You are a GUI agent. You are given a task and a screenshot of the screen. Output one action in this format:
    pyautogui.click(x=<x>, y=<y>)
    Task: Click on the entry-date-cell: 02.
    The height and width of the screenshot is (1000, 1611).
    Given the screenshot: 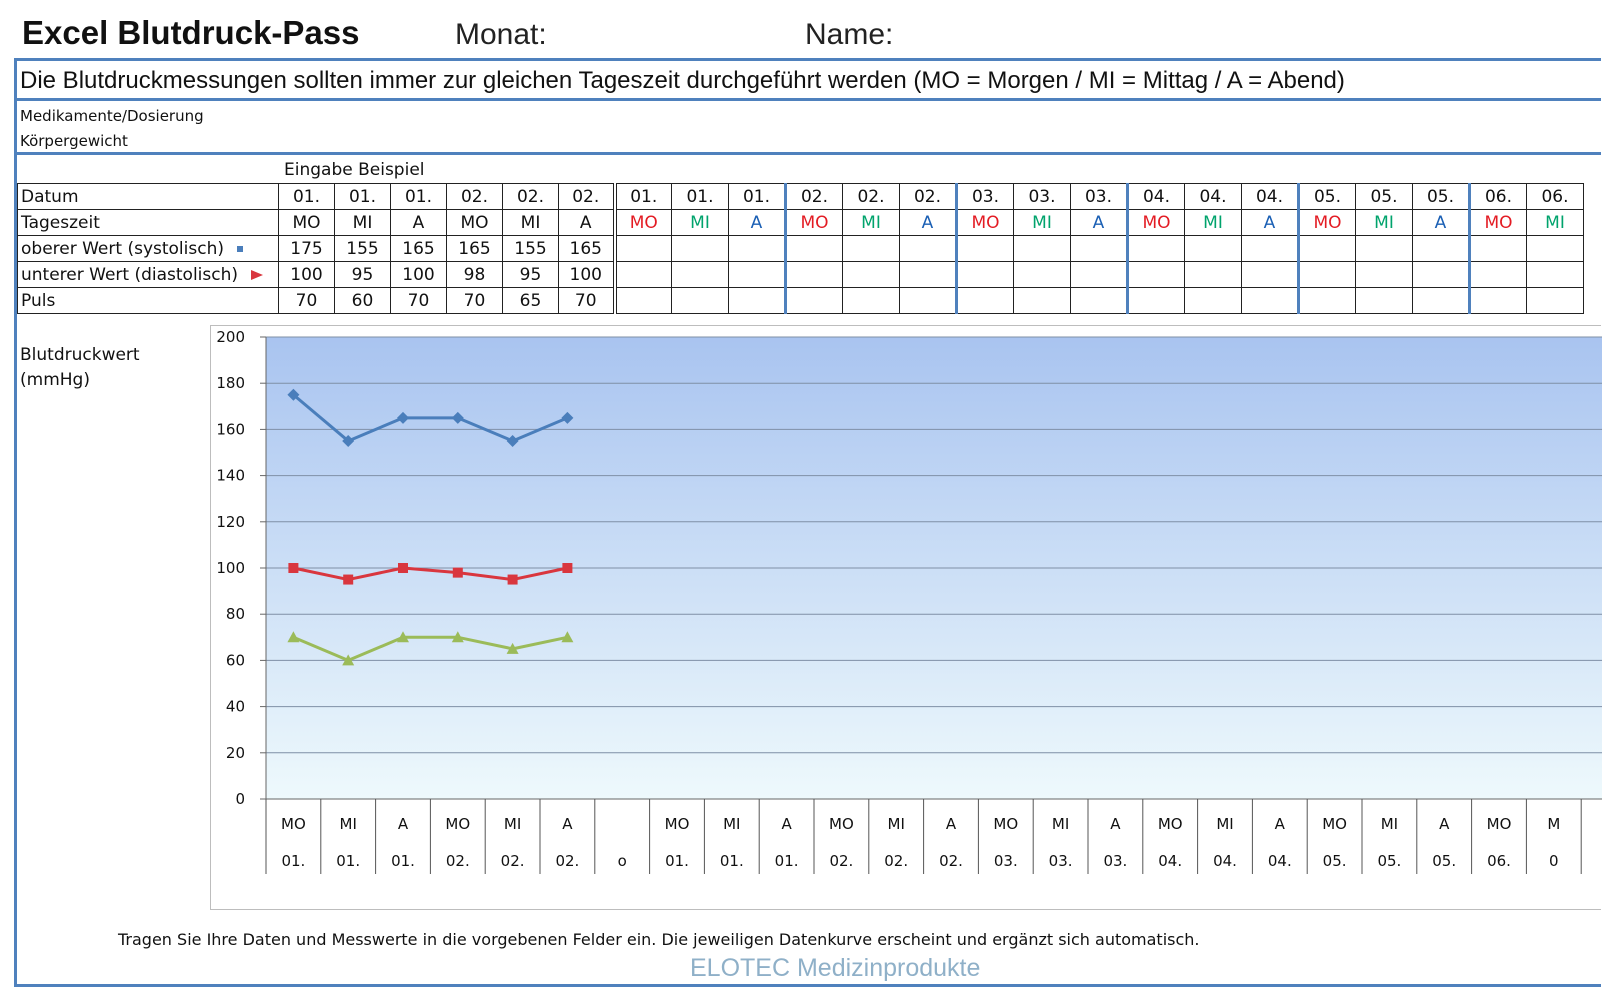 What is the action you would take?
    pyautogui.click(x=871, y=196)
    